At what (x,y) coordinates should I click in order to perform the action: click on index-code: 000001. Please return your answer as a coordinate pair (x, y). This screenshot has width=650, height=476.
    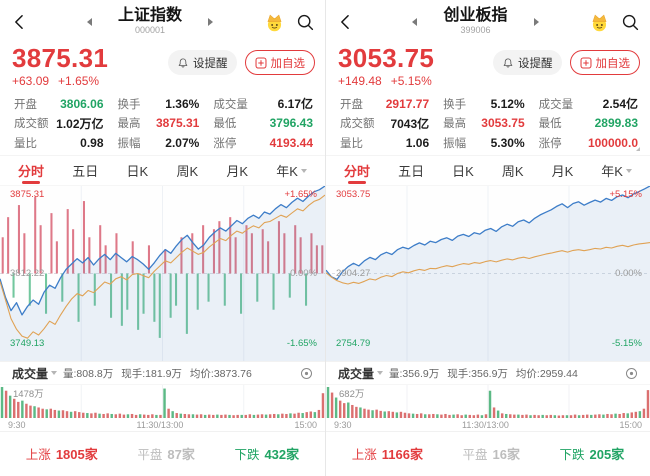
    Looking at the image, I should click on (150, 30).